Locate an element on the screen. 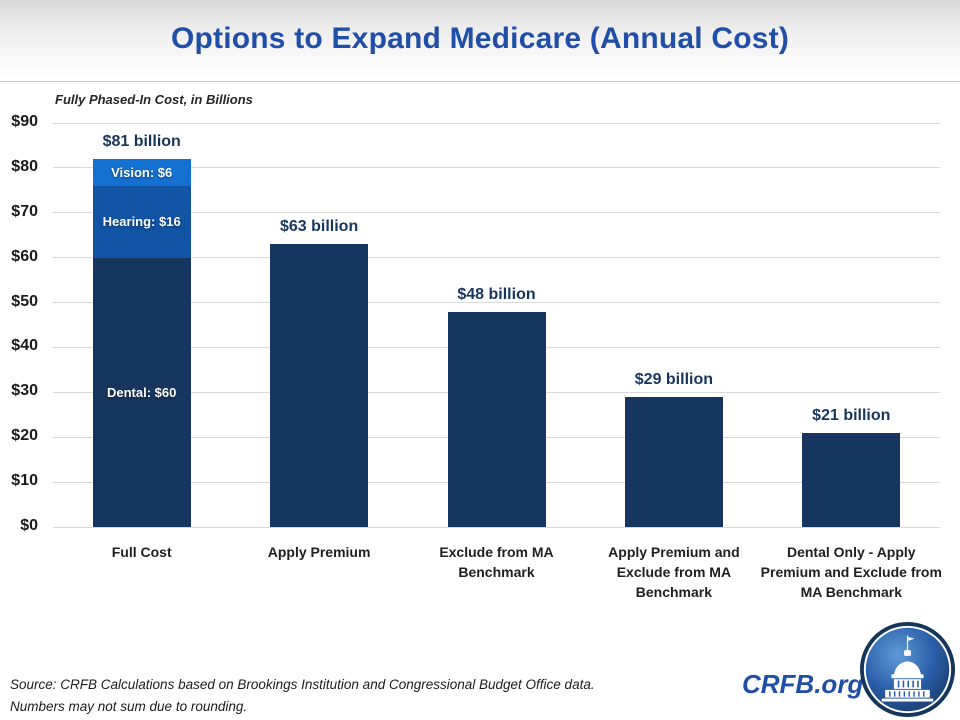  header: Options to Expand Medicare (Annual Cost) is located at coordinates (480, 41).